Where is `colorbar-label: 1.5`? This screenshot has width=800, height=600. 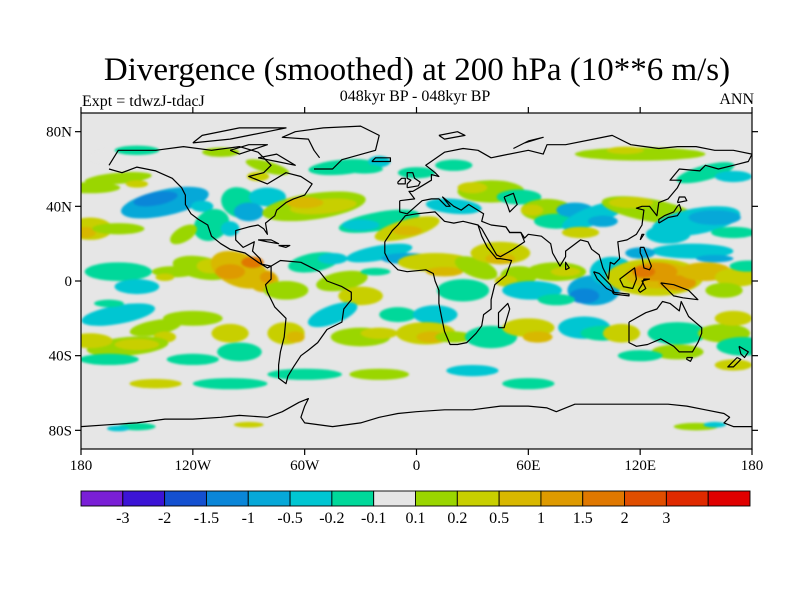
colorbar-label: 1.5 is located at coordinates (583, 518).